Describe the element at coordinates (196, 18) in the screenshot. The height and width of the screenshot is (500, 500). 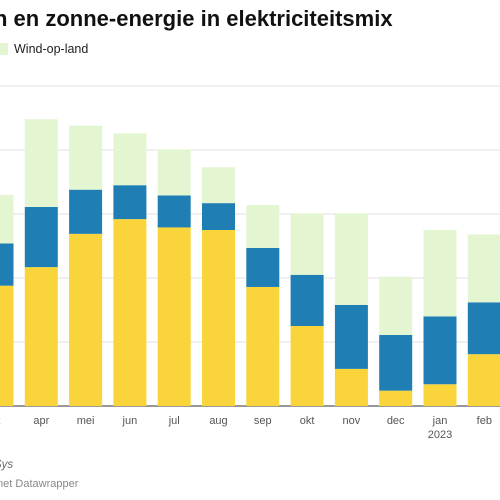
I see `chart-title: n en zonne-energie in elektriciteitsmix` at that location.